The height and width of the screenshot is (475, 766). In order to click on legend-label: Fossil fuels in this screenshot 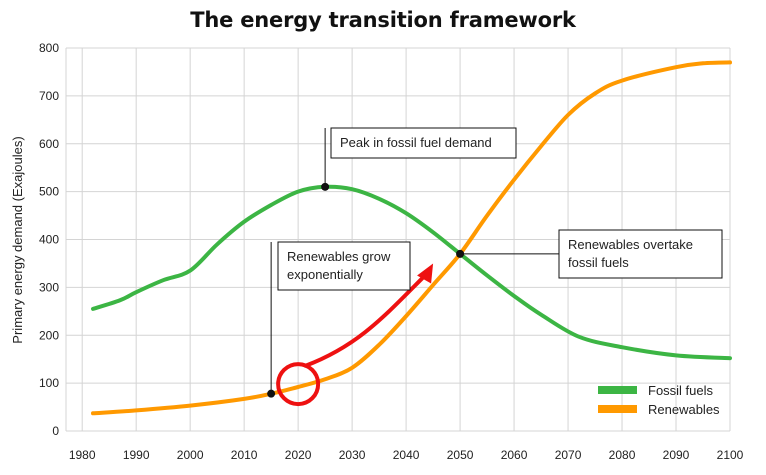, I will do `click(681, 390)`.